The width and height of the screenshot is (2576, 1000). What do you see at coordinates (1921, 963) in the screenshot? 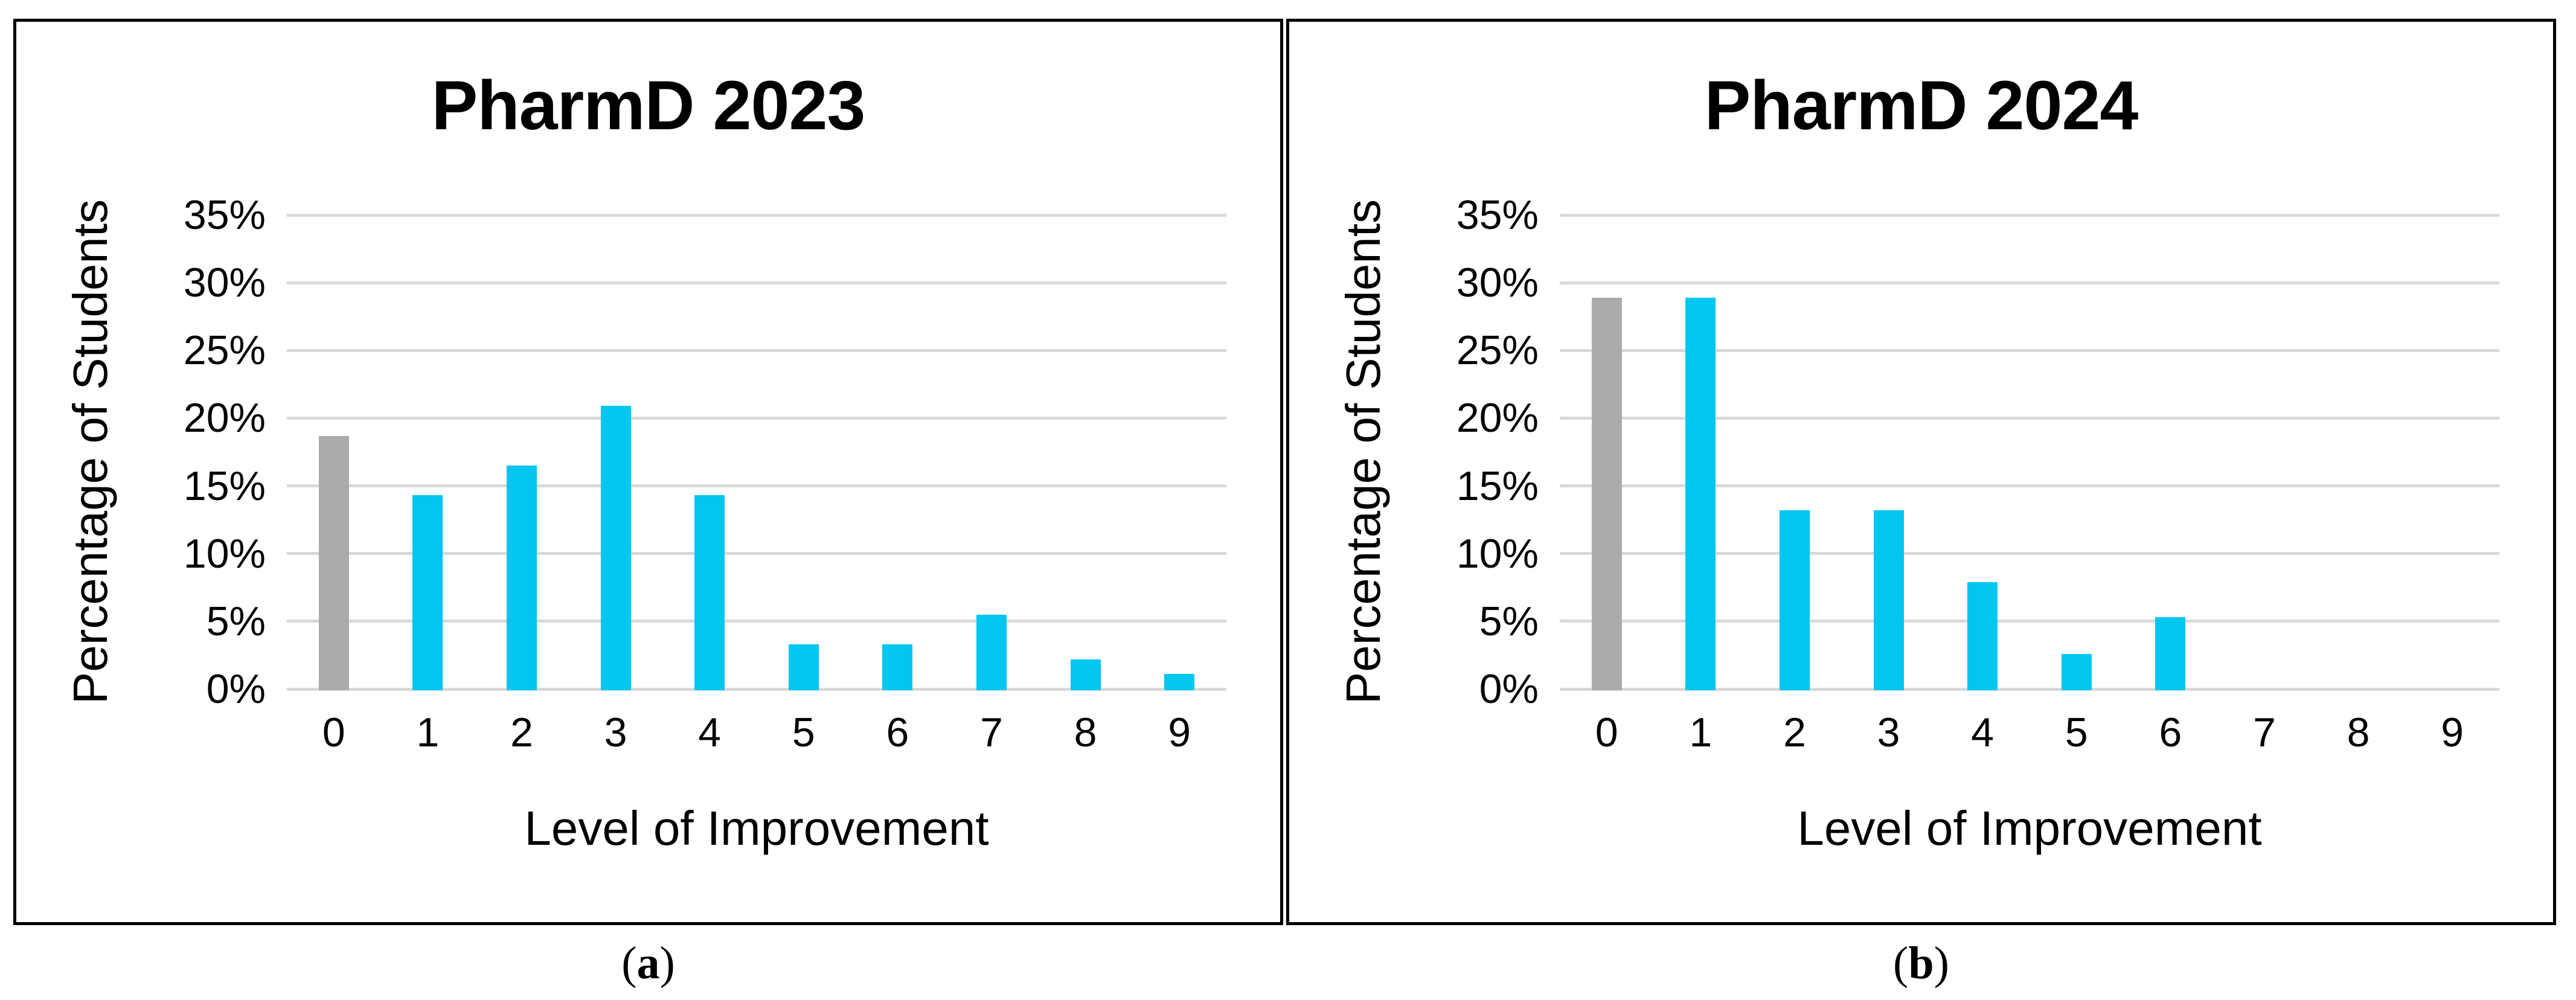
I see `caption-b: (b)` at bounding box center [1921, 963].